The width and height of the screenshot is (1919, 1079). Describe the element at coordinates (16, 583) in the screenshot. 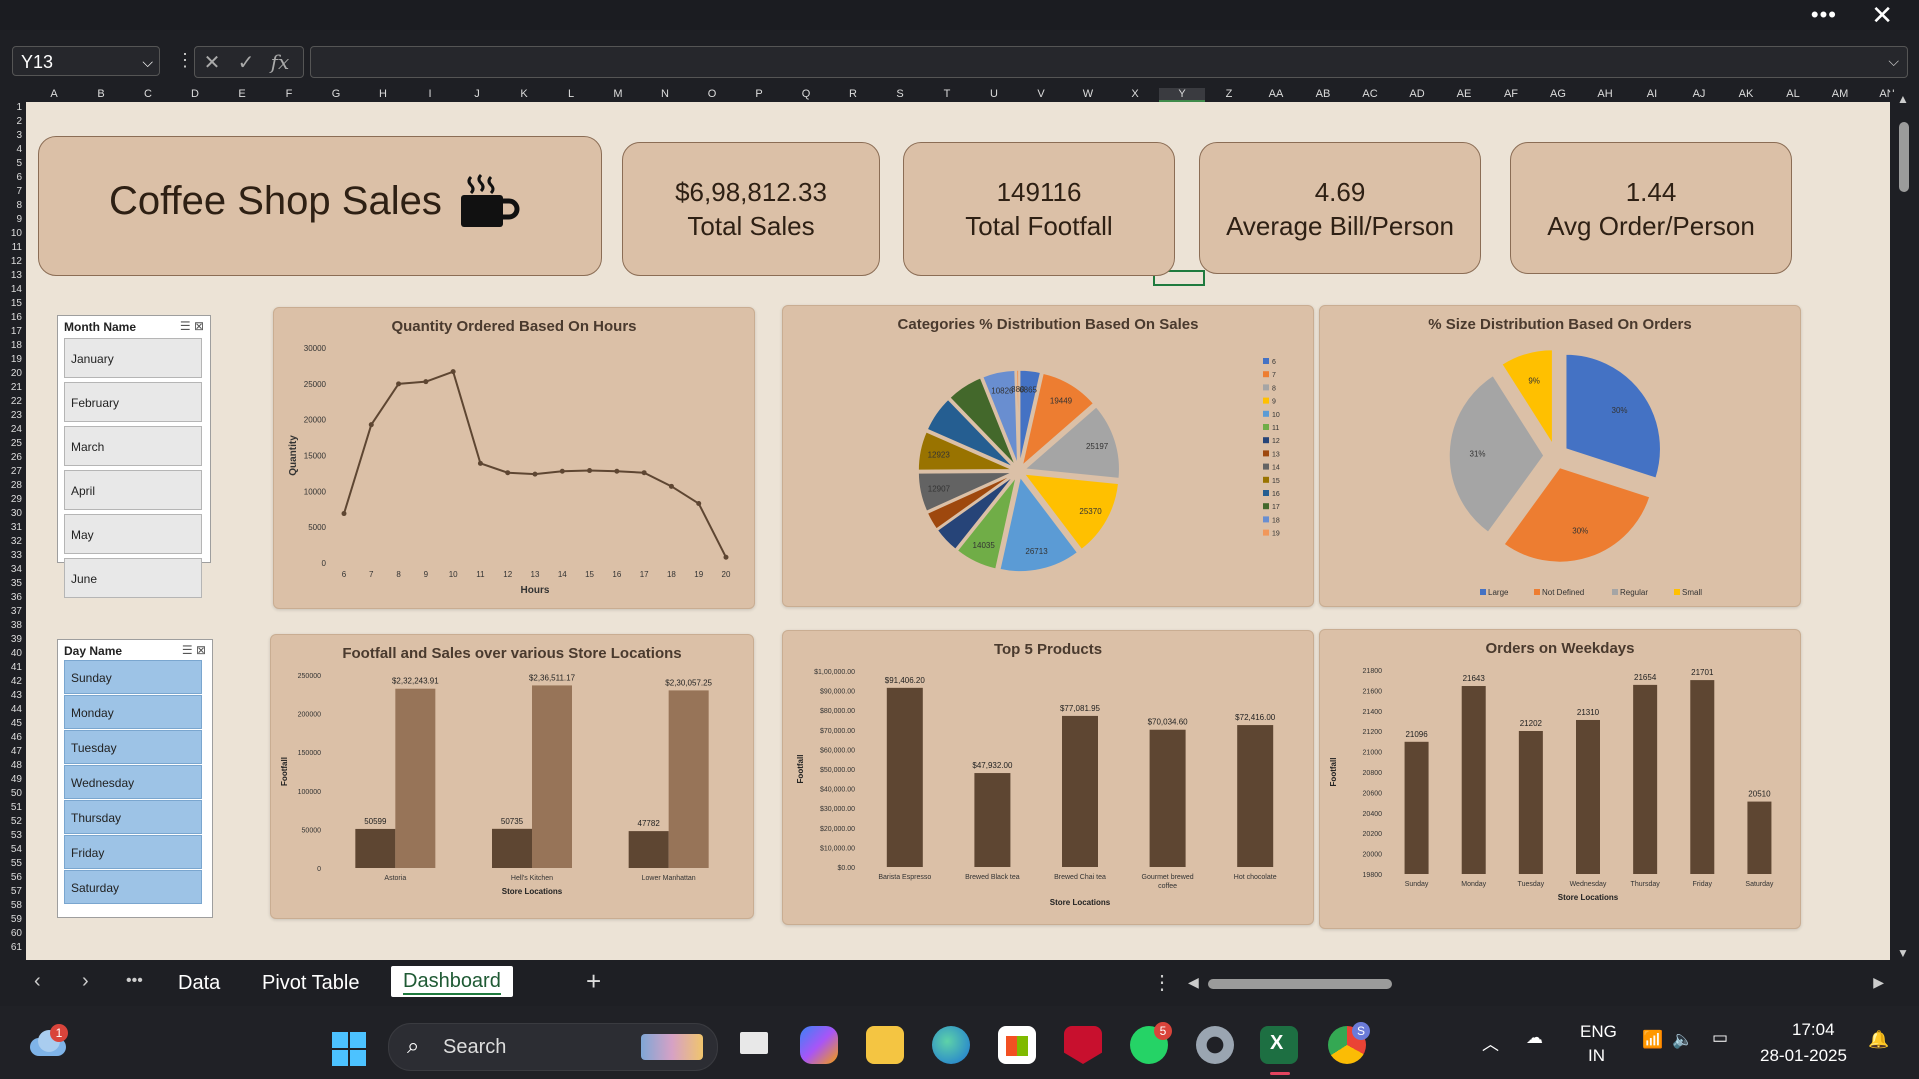

I see `row-header: 35` at that location.